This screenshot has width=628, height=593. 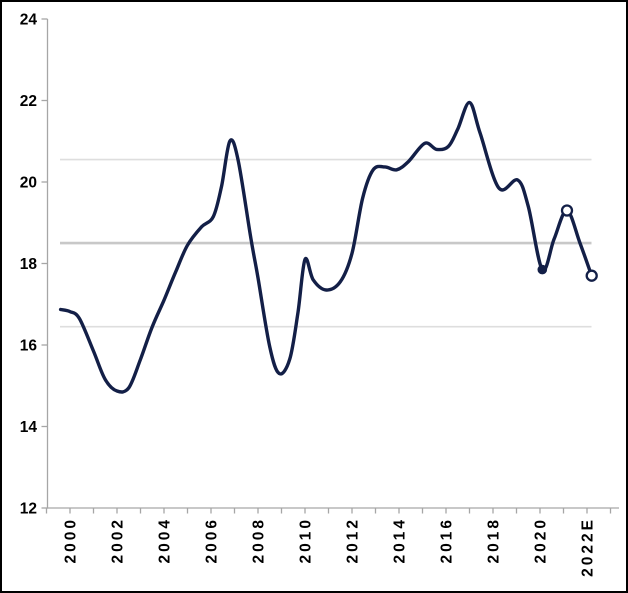 What do you see at coordinates (494, 540) in the screenshot?
I see `x-tick-label: 2018` at bounding box center [494, 540].